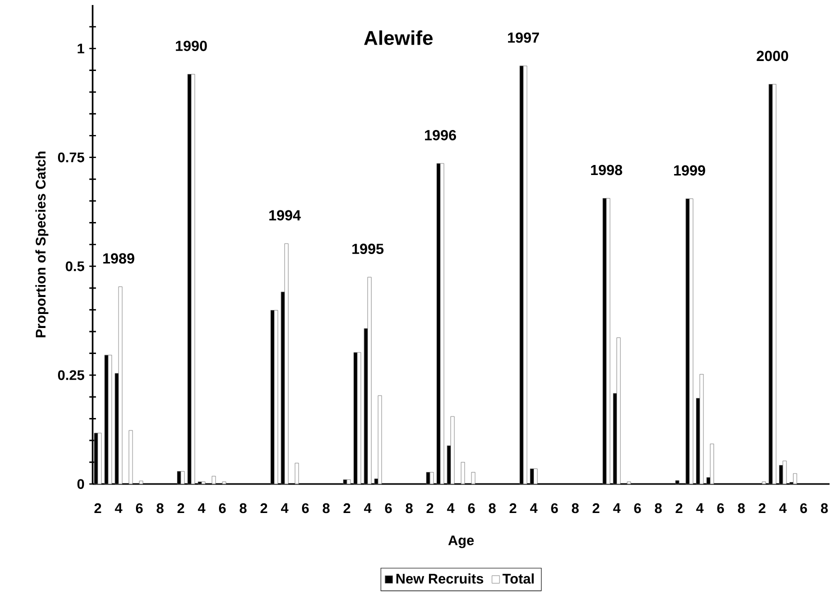  What do you see at coordinates (398, 38) in the screenshot?
I see `text: Alewife` at bounding box center [398, 38].